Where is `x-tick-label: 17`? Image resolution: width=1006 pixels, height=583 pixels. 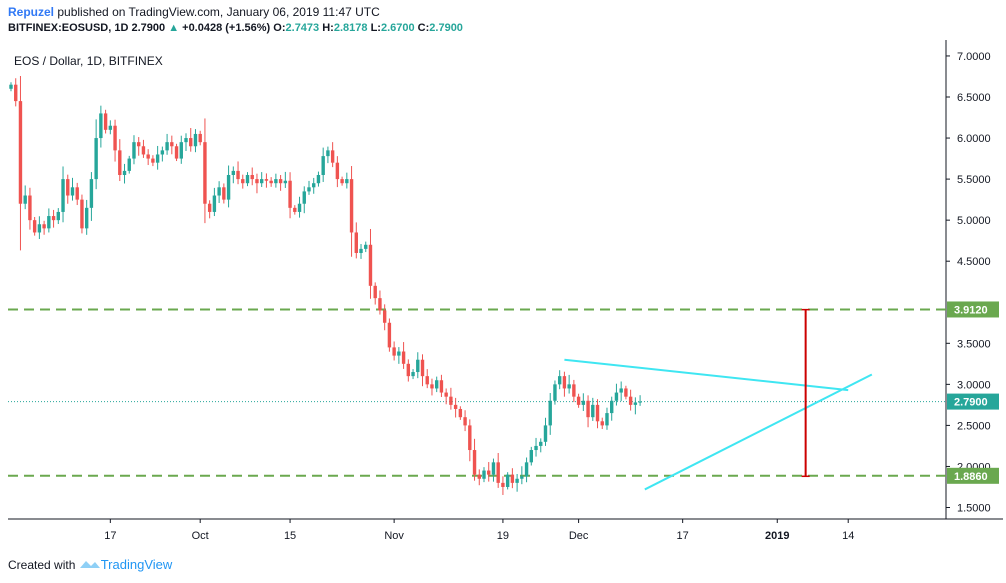 x-tick-label: 17 is located at coordinates (683, 536).